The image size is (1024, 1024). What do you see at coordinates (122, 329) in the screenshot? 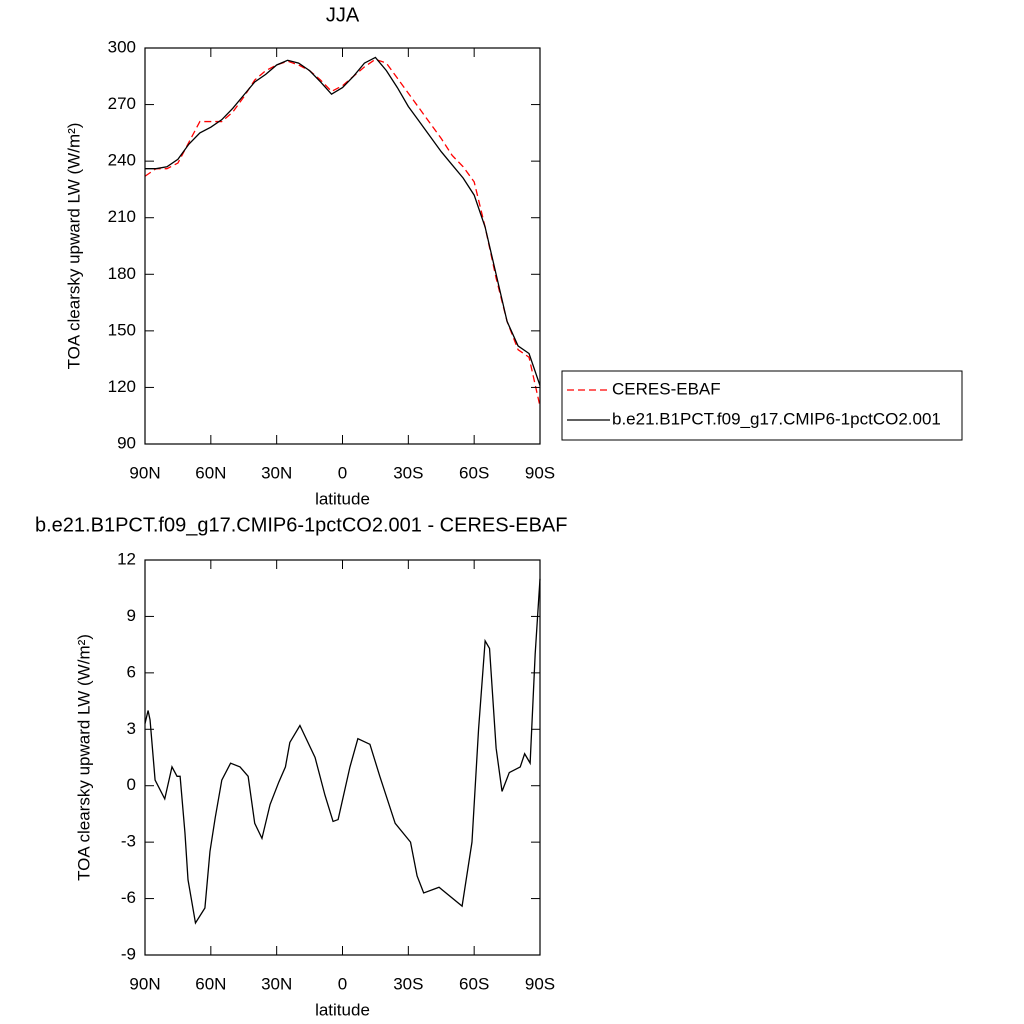
I see `y-tick-label: 150` at bounding box center [122, 329].